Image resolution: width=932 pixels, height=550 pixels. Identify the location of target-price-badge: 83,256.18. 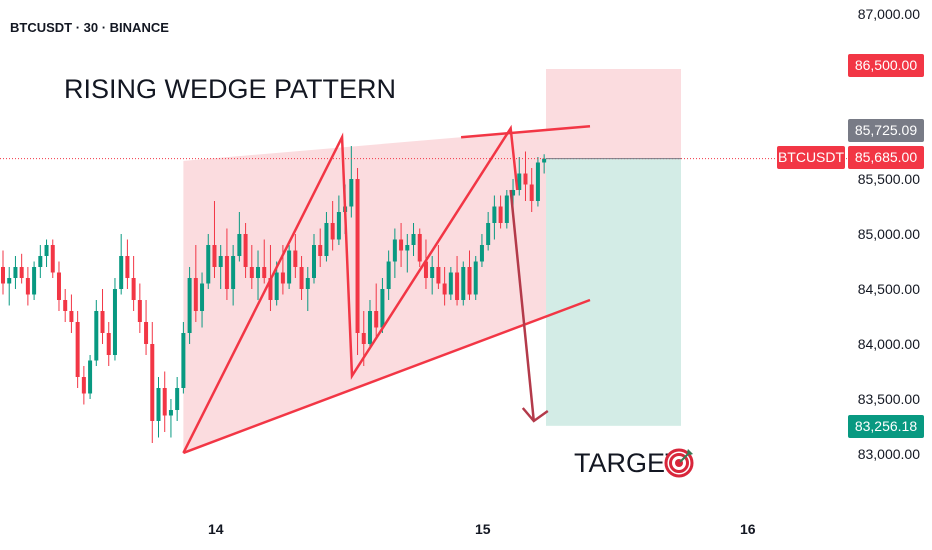
(886, 426).